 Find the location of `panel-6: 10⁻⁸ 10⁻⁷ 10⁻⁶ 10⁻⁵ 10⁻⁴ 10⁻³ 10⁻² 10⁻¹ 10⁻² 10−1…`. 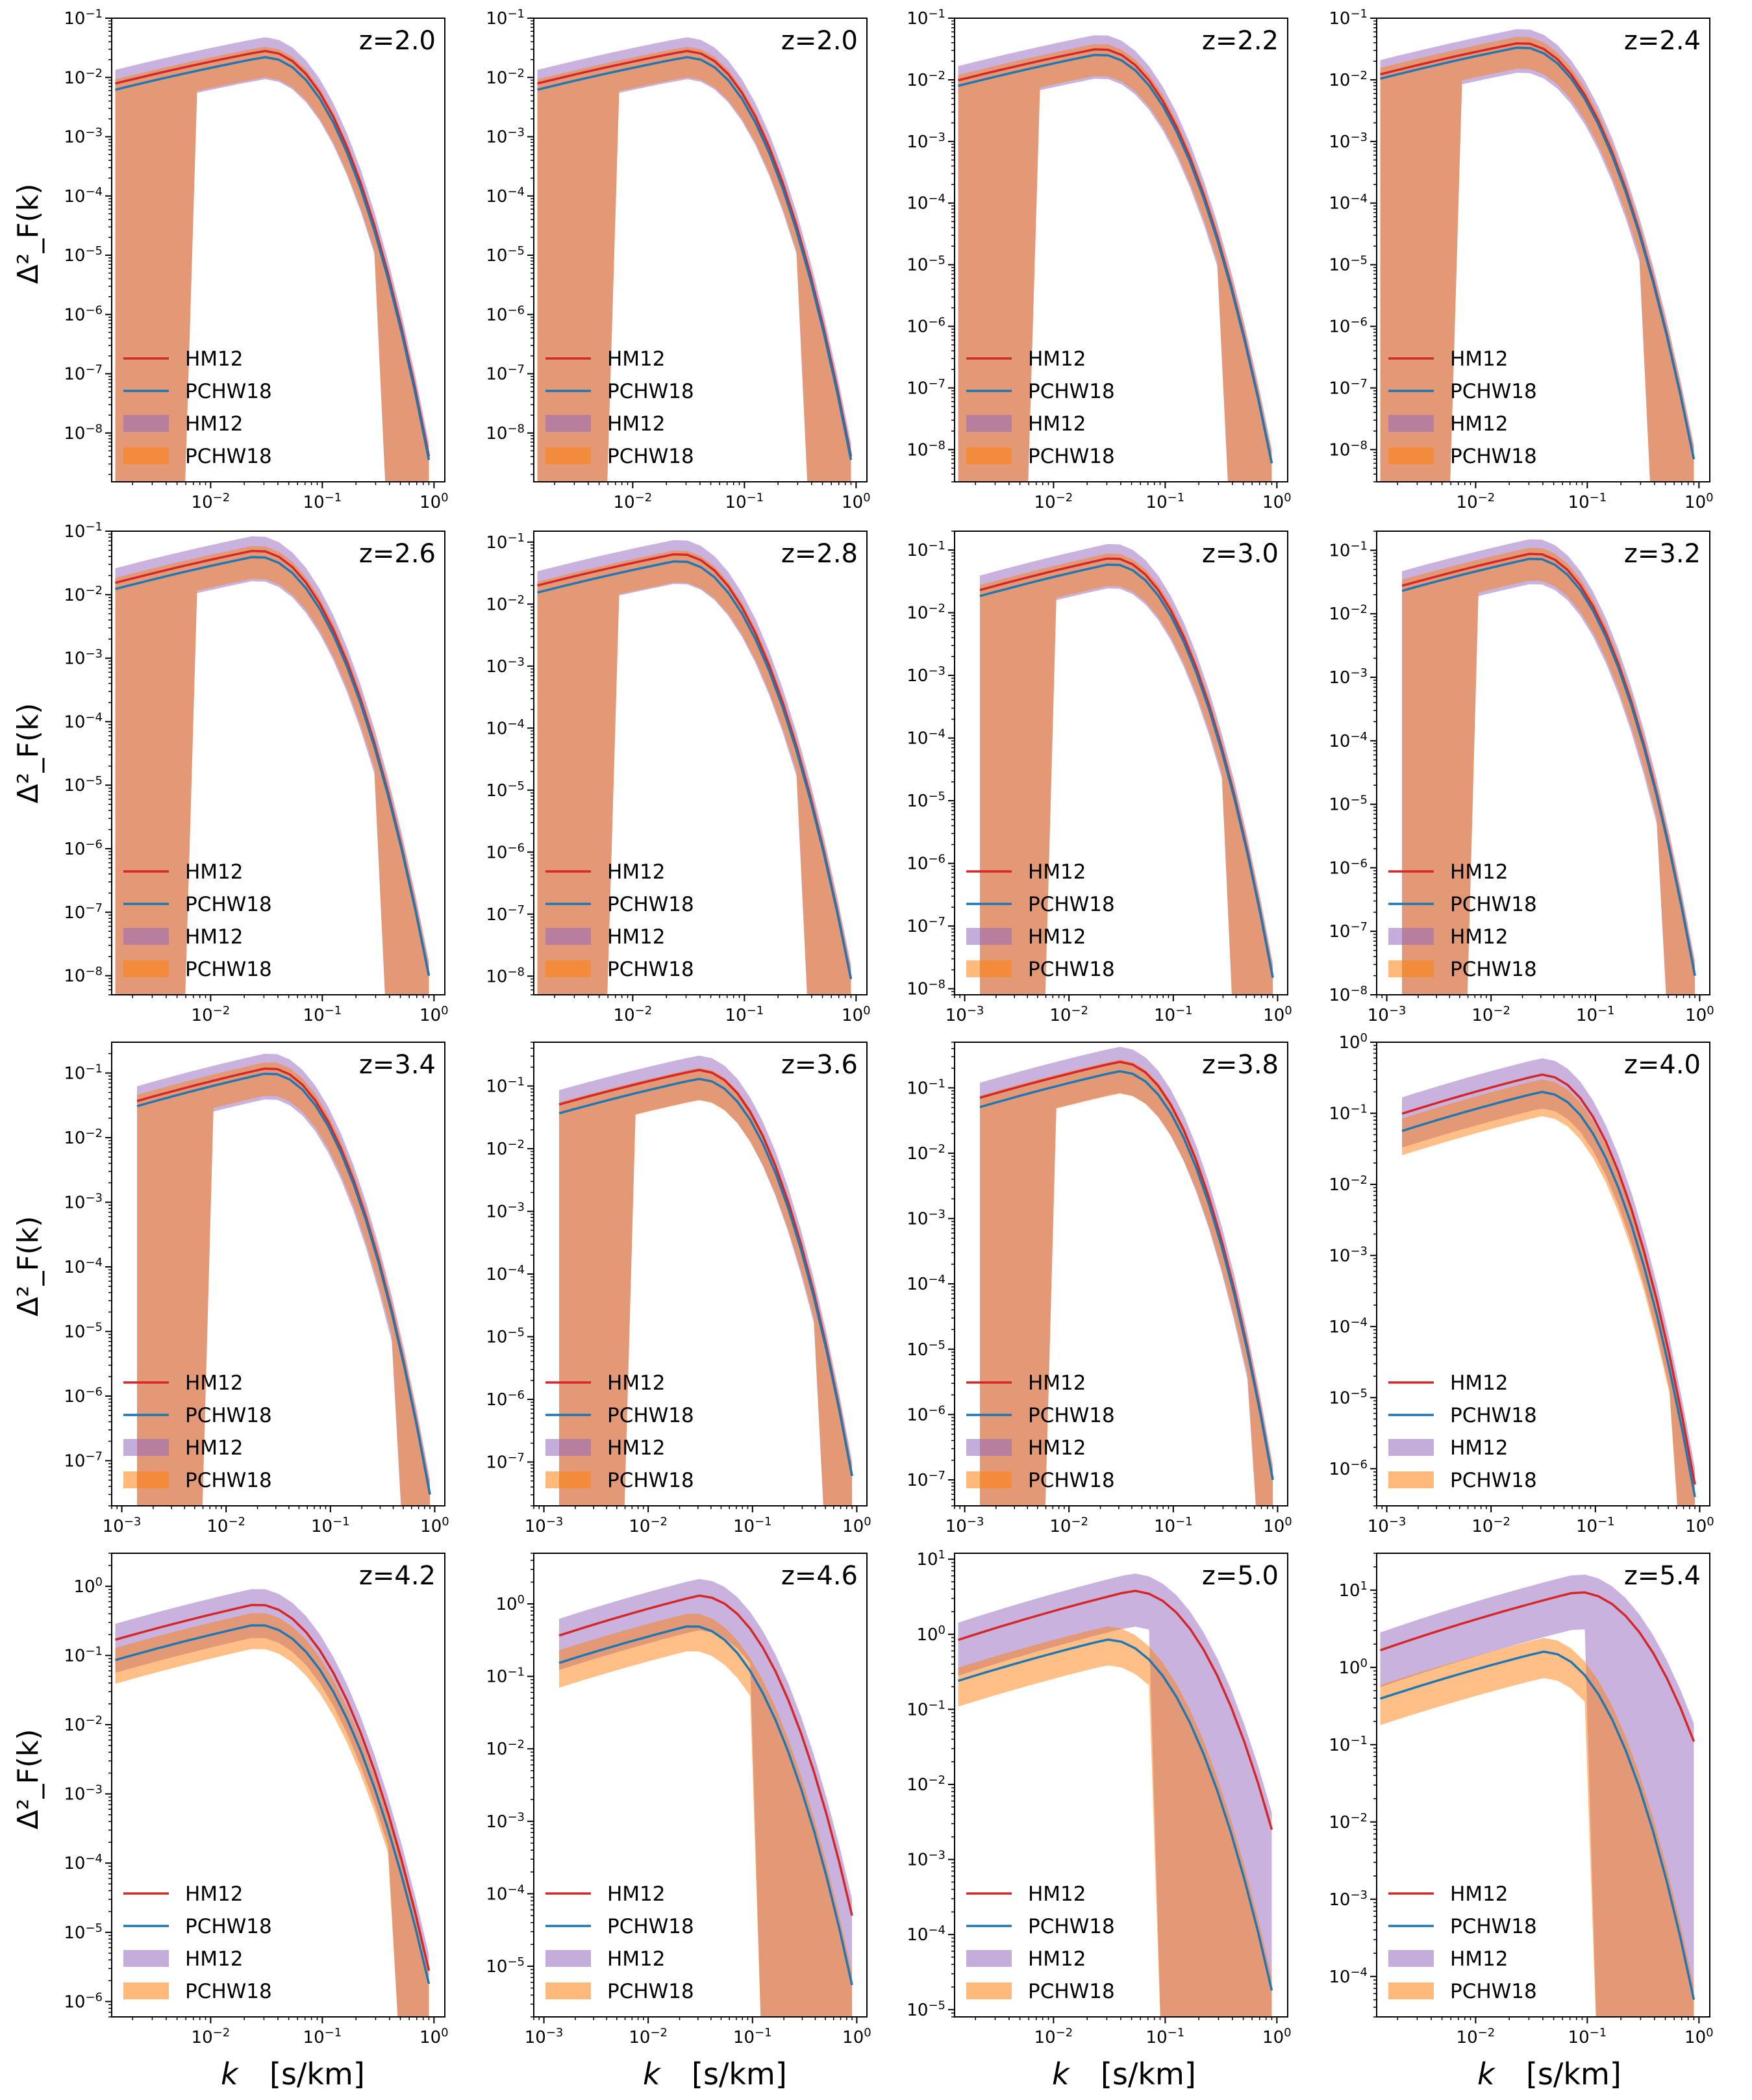

panel-6: 10⁻⁸ 10⁻⁷ 10⁻⁶ 10⁻⁵ 10⁻⁴ 10⁻³ 10⁻² 10⁻¹ 10⁻² 10−1… is located at coordinates (678, 779).